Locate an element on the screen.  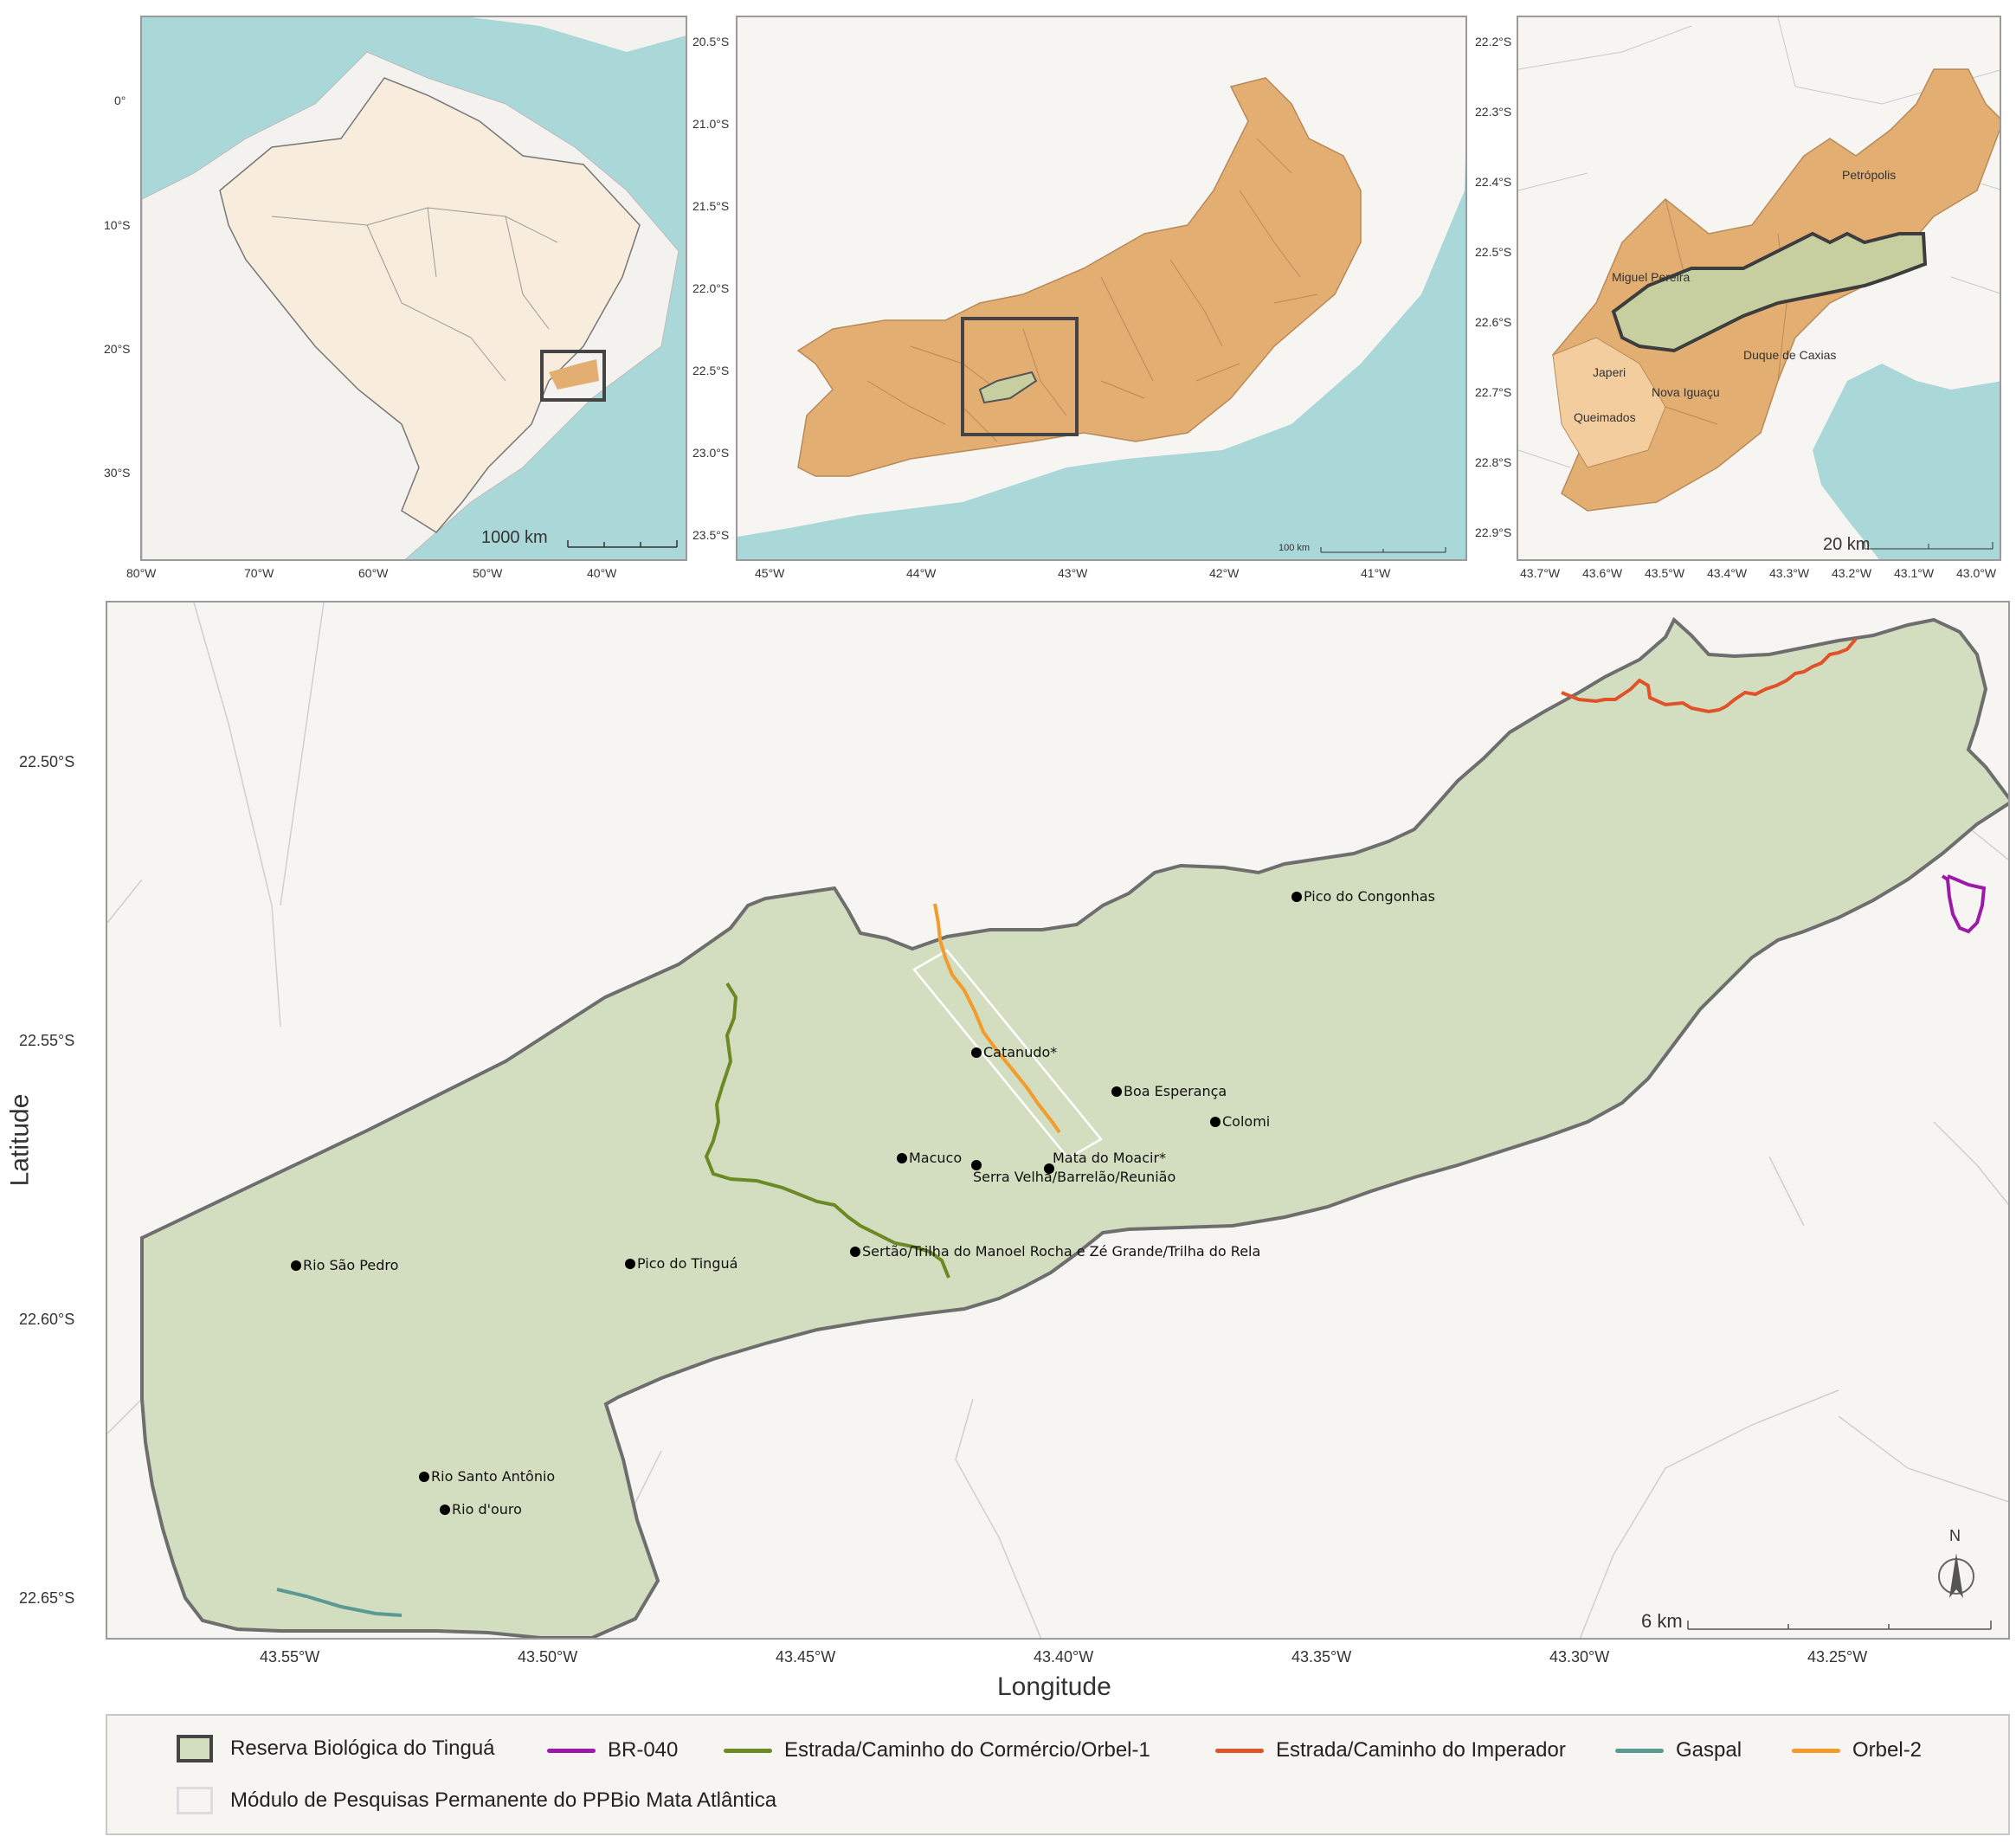
ocean-area is located at coordinates (1101, 358).